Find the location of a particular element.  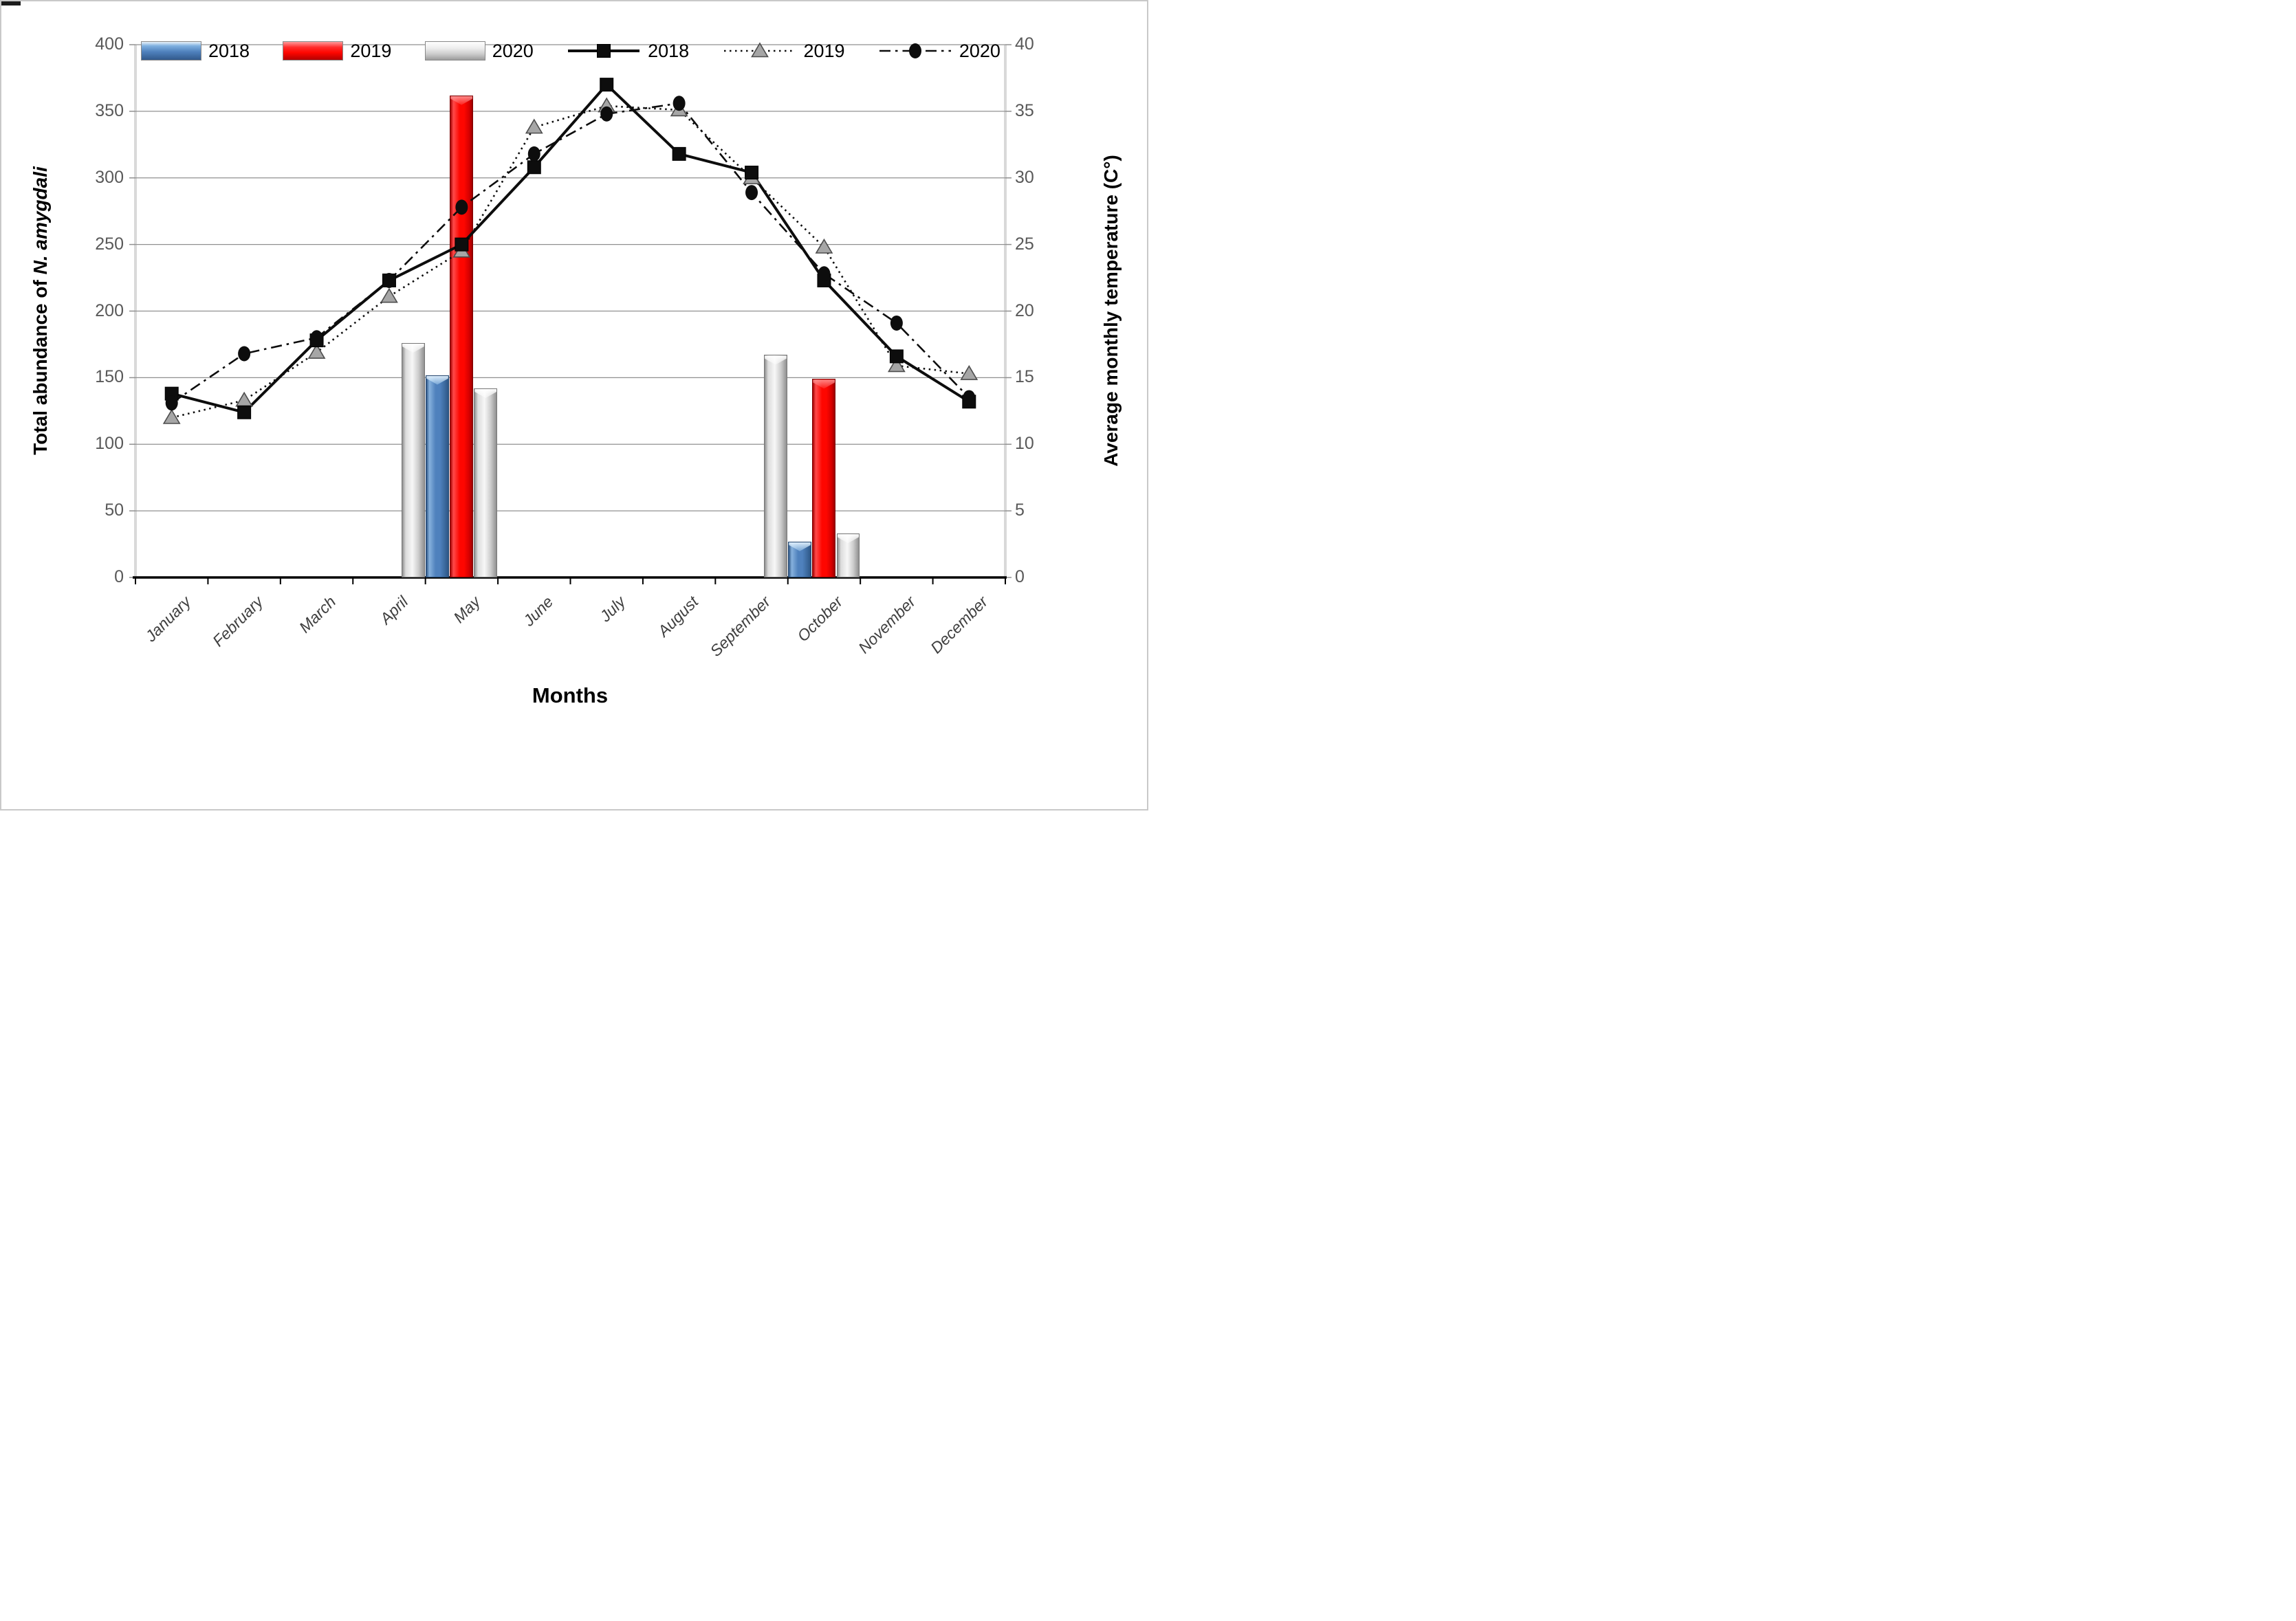

left-tick-350: 350 is located at coordinates (109, 110).